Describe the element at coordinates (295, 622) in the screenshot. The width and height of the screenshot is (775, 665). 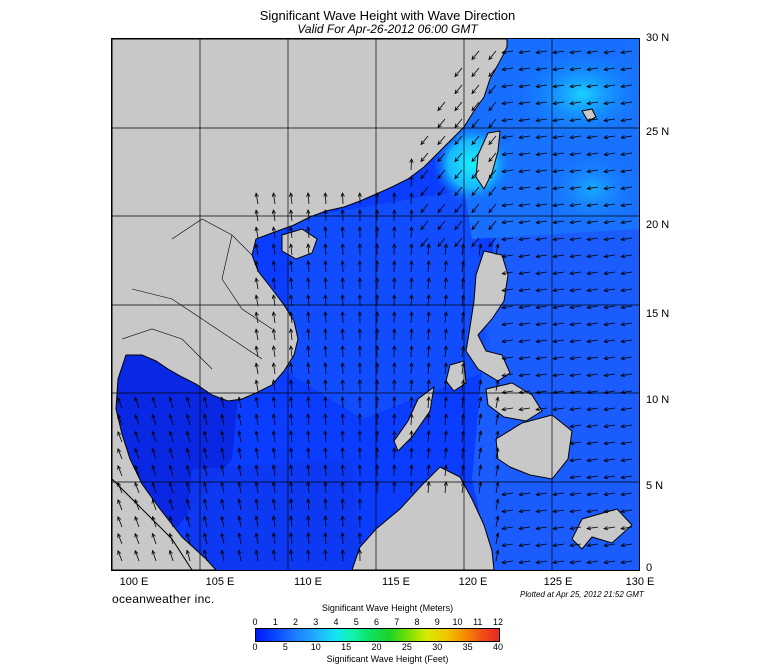
I see `meters-tick-label: 2` at that location.